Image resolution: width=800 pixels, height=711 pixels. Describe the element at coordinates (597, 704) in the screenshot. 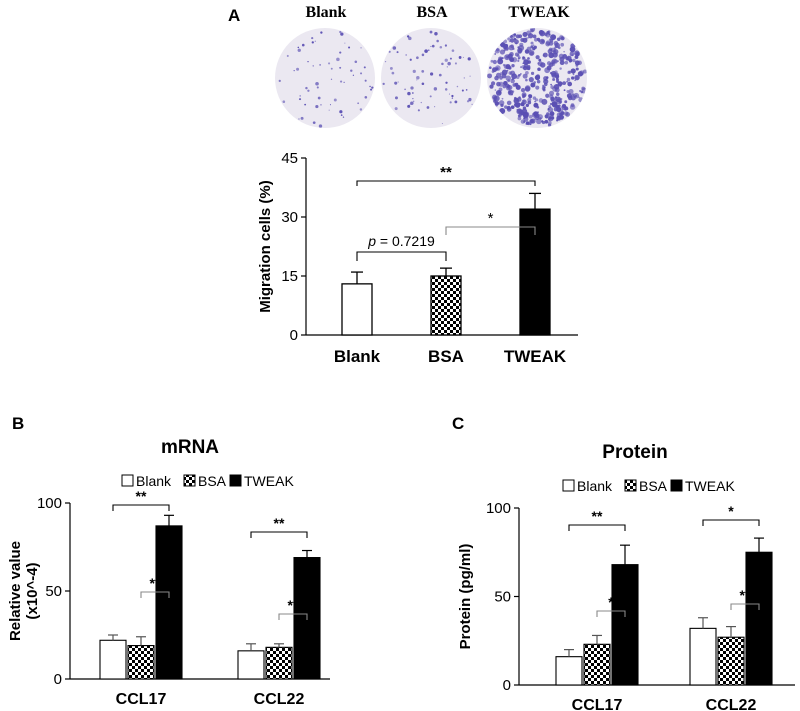

I see `c-category-label: CCL17` at that location.